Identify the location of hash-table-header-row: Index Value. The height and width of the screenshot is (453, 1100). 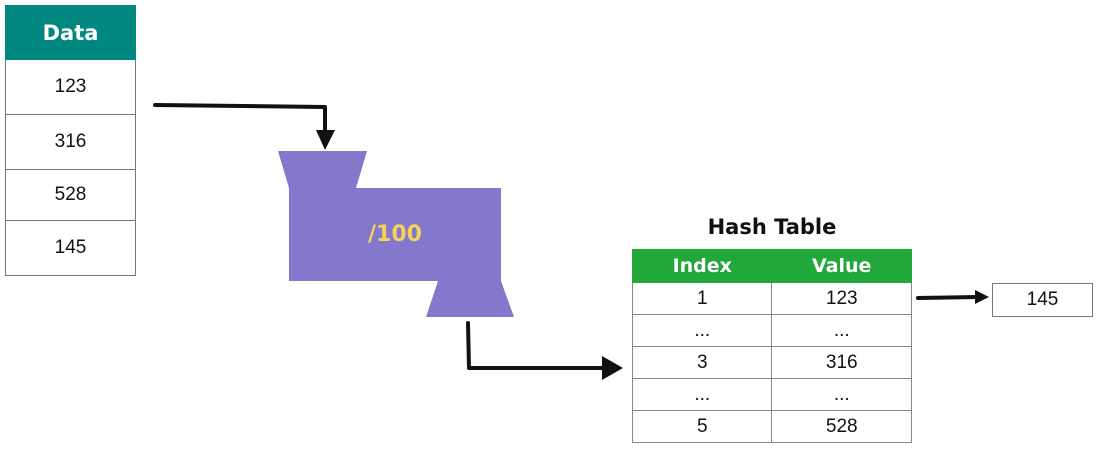
(771, 266).